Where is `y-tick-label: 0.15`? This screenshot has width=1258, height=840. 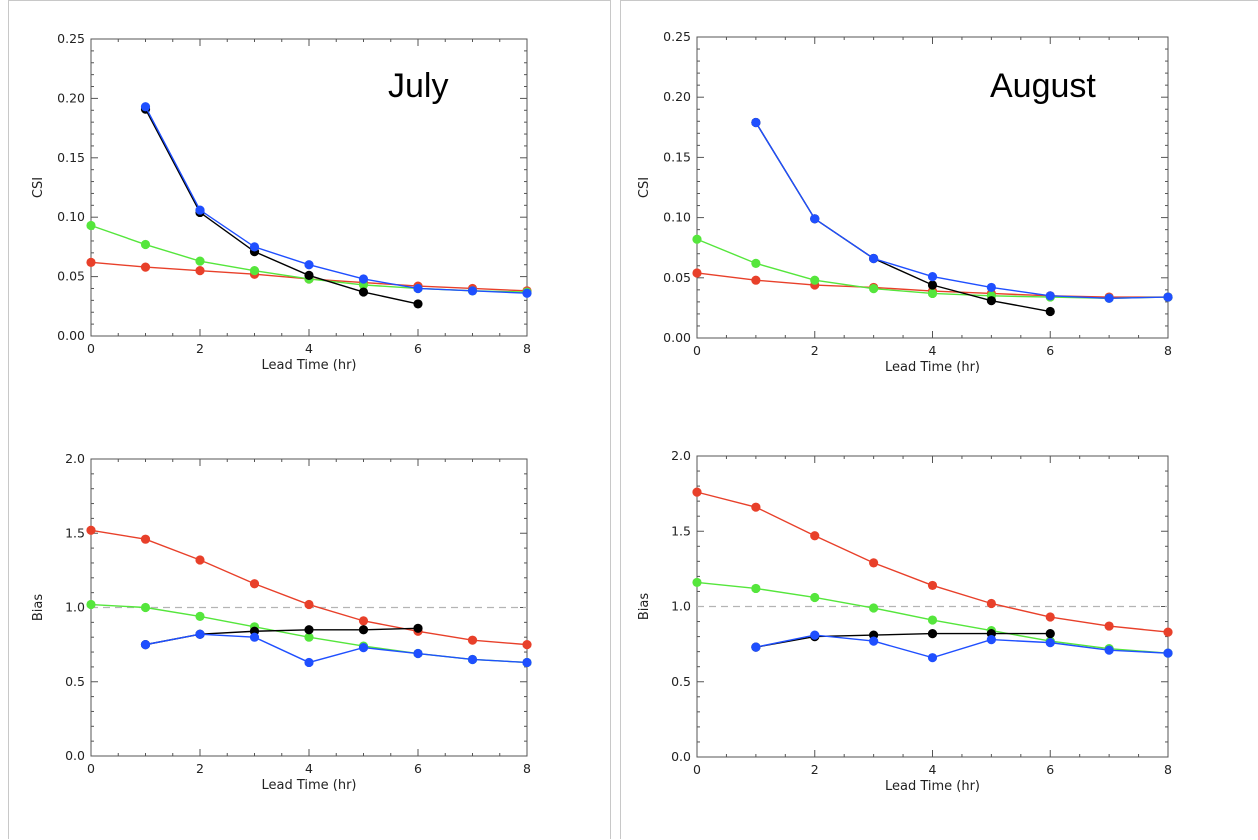 y-tick-label: 0.15 is located at coordinates (677, 156).